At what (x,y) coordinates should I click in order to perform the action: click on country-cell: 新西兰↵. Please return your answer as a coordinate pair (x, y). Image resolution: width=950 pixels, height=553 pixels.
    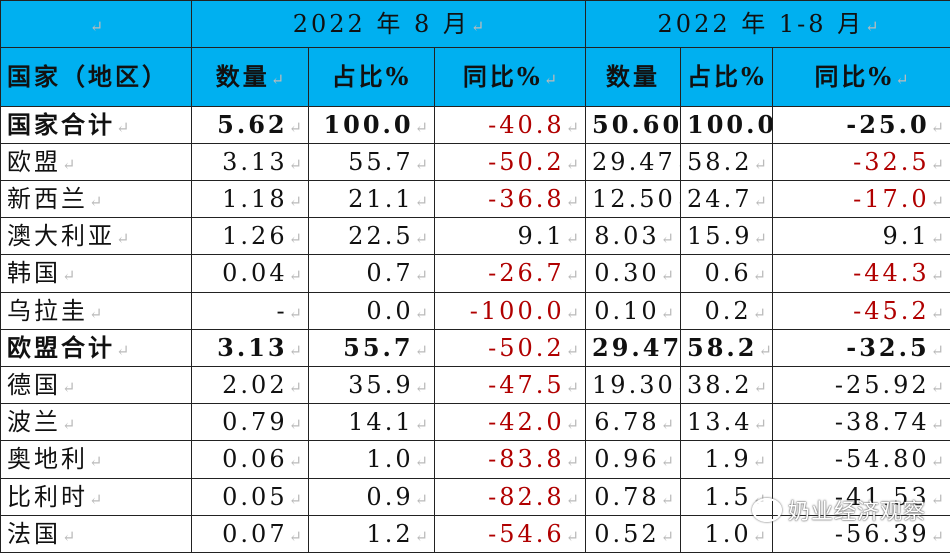
    Looking at the image, I should click on (96, 199).